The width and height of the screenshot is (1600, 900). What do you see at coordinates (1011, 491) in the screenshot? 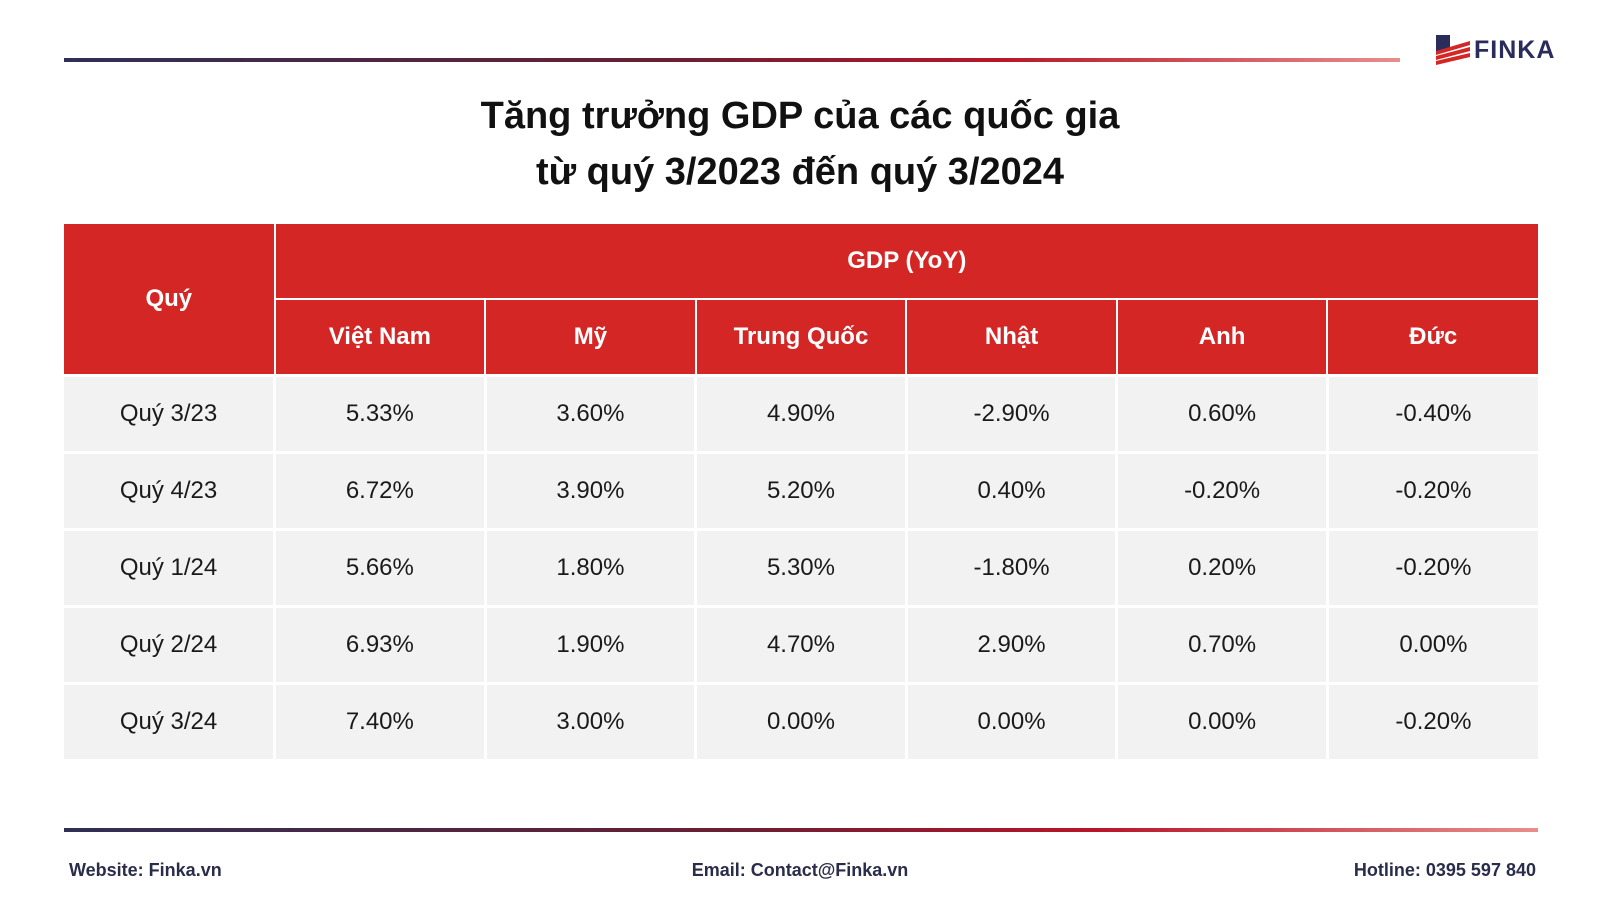
I see `table-cell: 0.40%` at bounding box center [1011, 491].